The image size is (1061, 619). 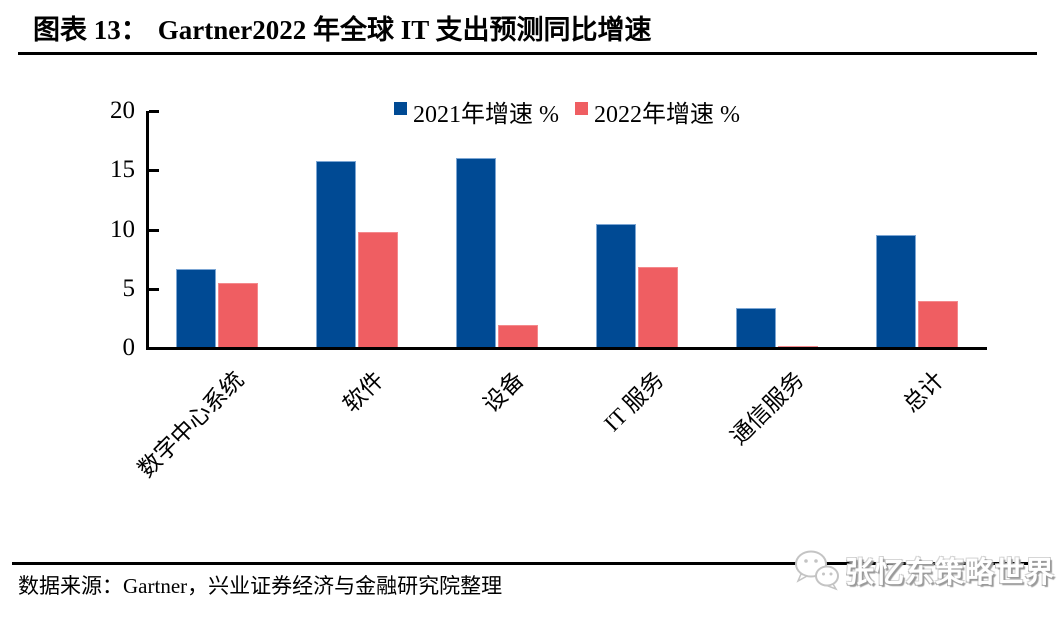 I want to click on y-tick-label-0: 0, so click(x=129, y=347).